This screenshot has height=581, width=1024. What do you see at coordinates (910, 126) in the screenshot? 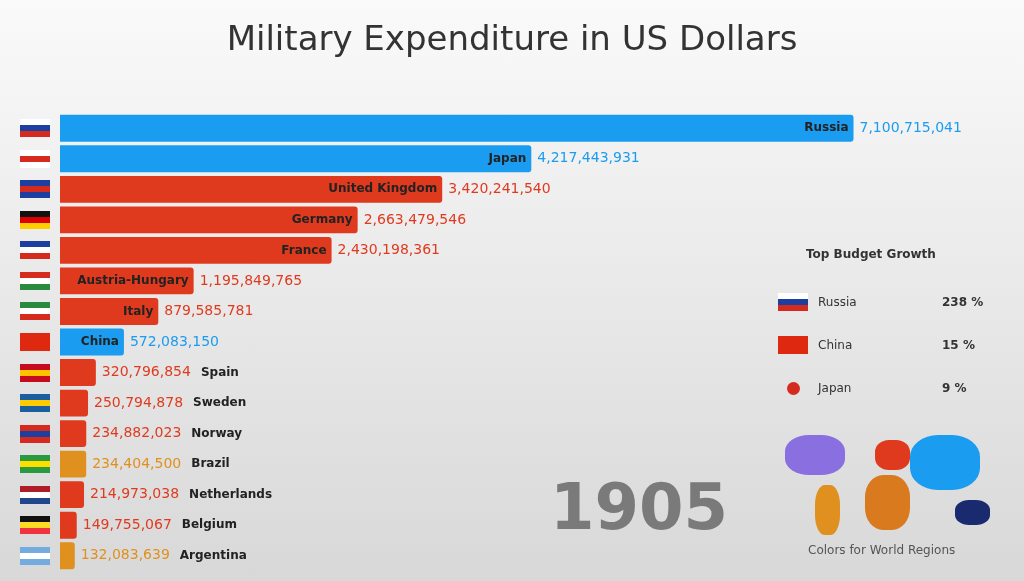
I see `data-label: 7,100,715,041` at bounding box center [910, 126].